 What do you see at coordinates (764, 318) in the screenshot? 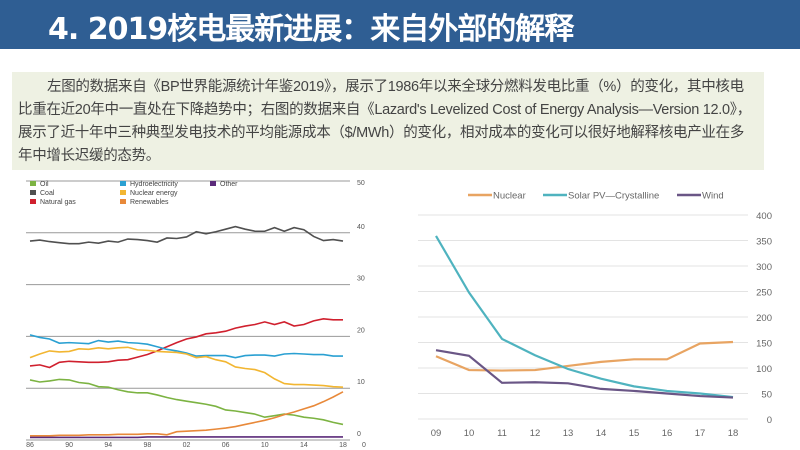
I see `y-tick-label: 200` at bounding box center [764, 318].